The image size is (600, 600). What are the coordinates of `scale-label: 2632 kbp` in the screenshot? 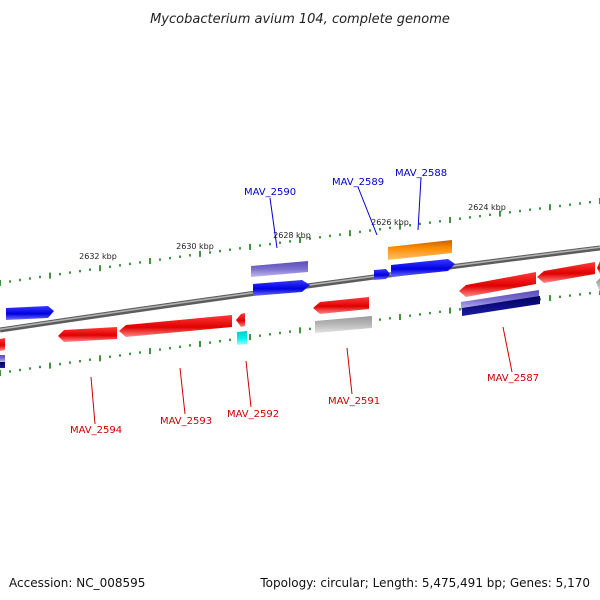 It's located at (98, 256).